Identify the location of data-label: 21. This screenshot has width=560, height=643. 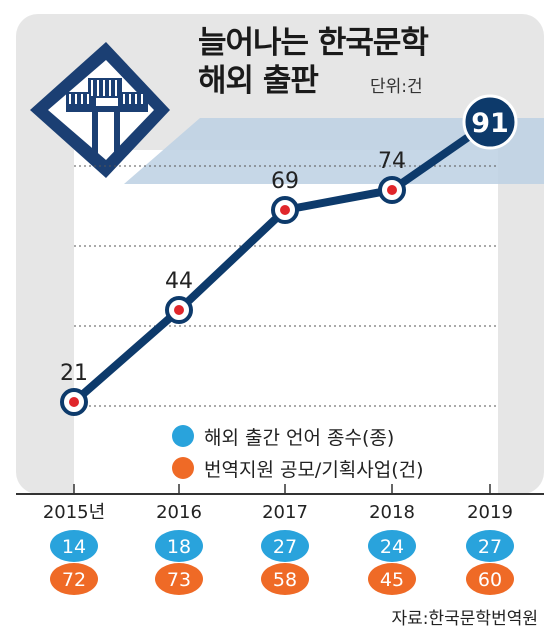
(74, 373).